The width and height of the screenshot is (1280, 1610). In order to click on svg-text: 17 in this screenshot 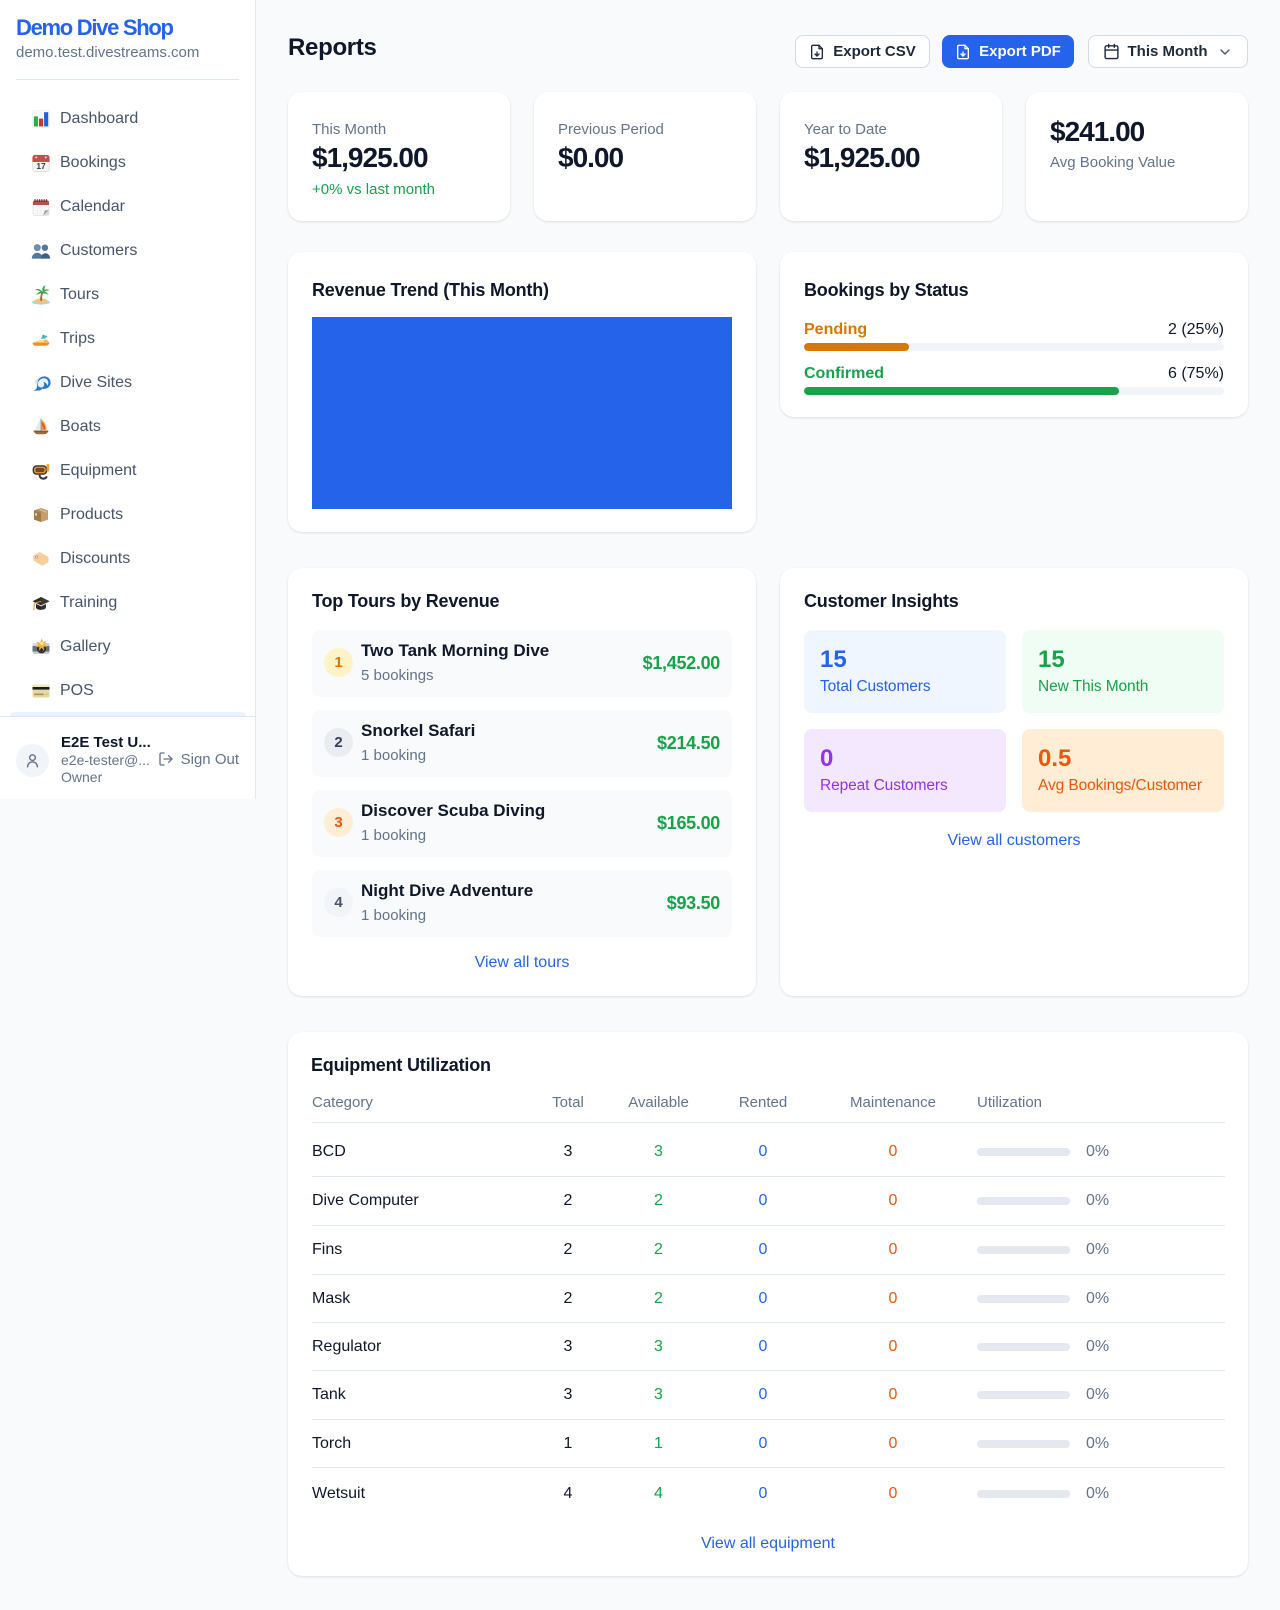, I will do `click(41, 166)`.